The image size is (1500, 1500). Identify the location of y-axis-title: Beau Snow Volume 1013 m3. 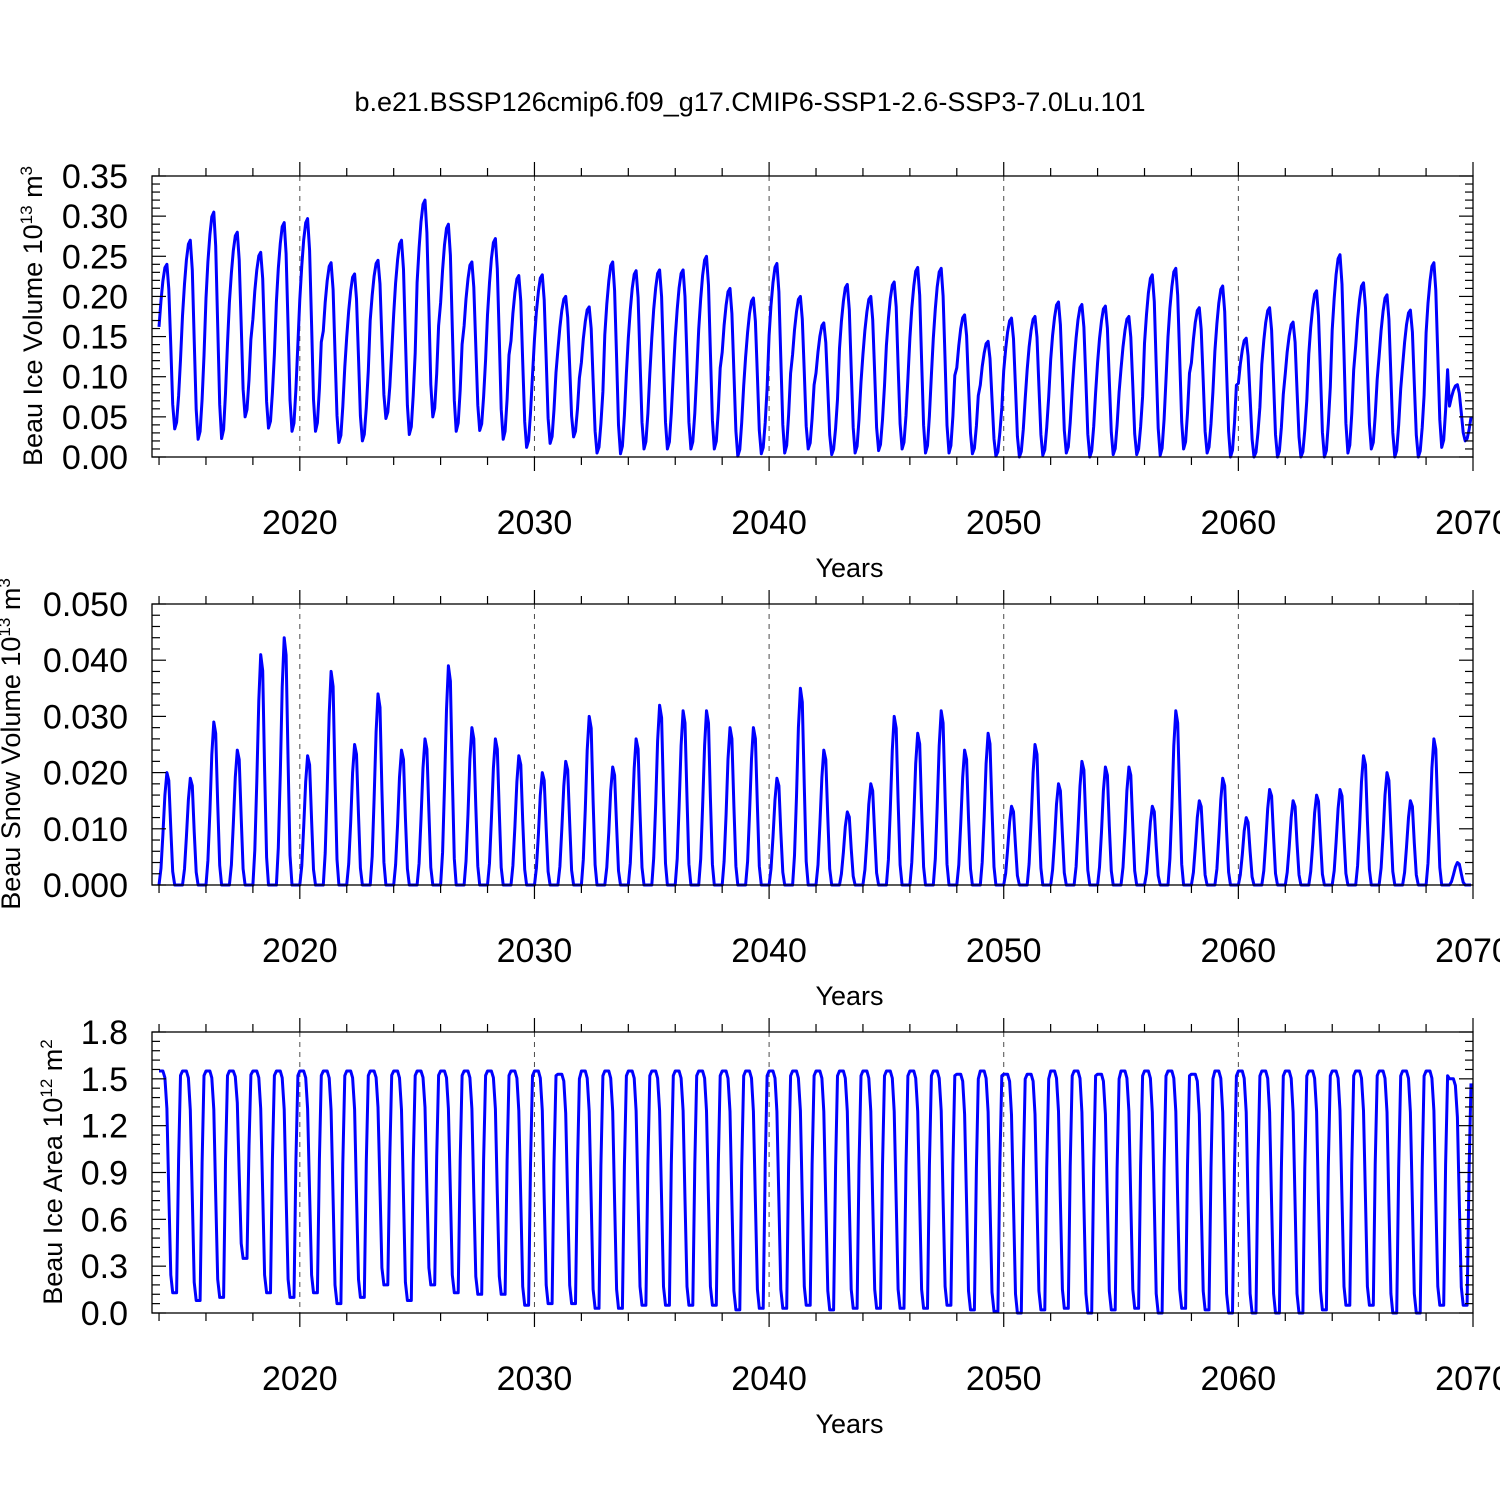
(13, 744).